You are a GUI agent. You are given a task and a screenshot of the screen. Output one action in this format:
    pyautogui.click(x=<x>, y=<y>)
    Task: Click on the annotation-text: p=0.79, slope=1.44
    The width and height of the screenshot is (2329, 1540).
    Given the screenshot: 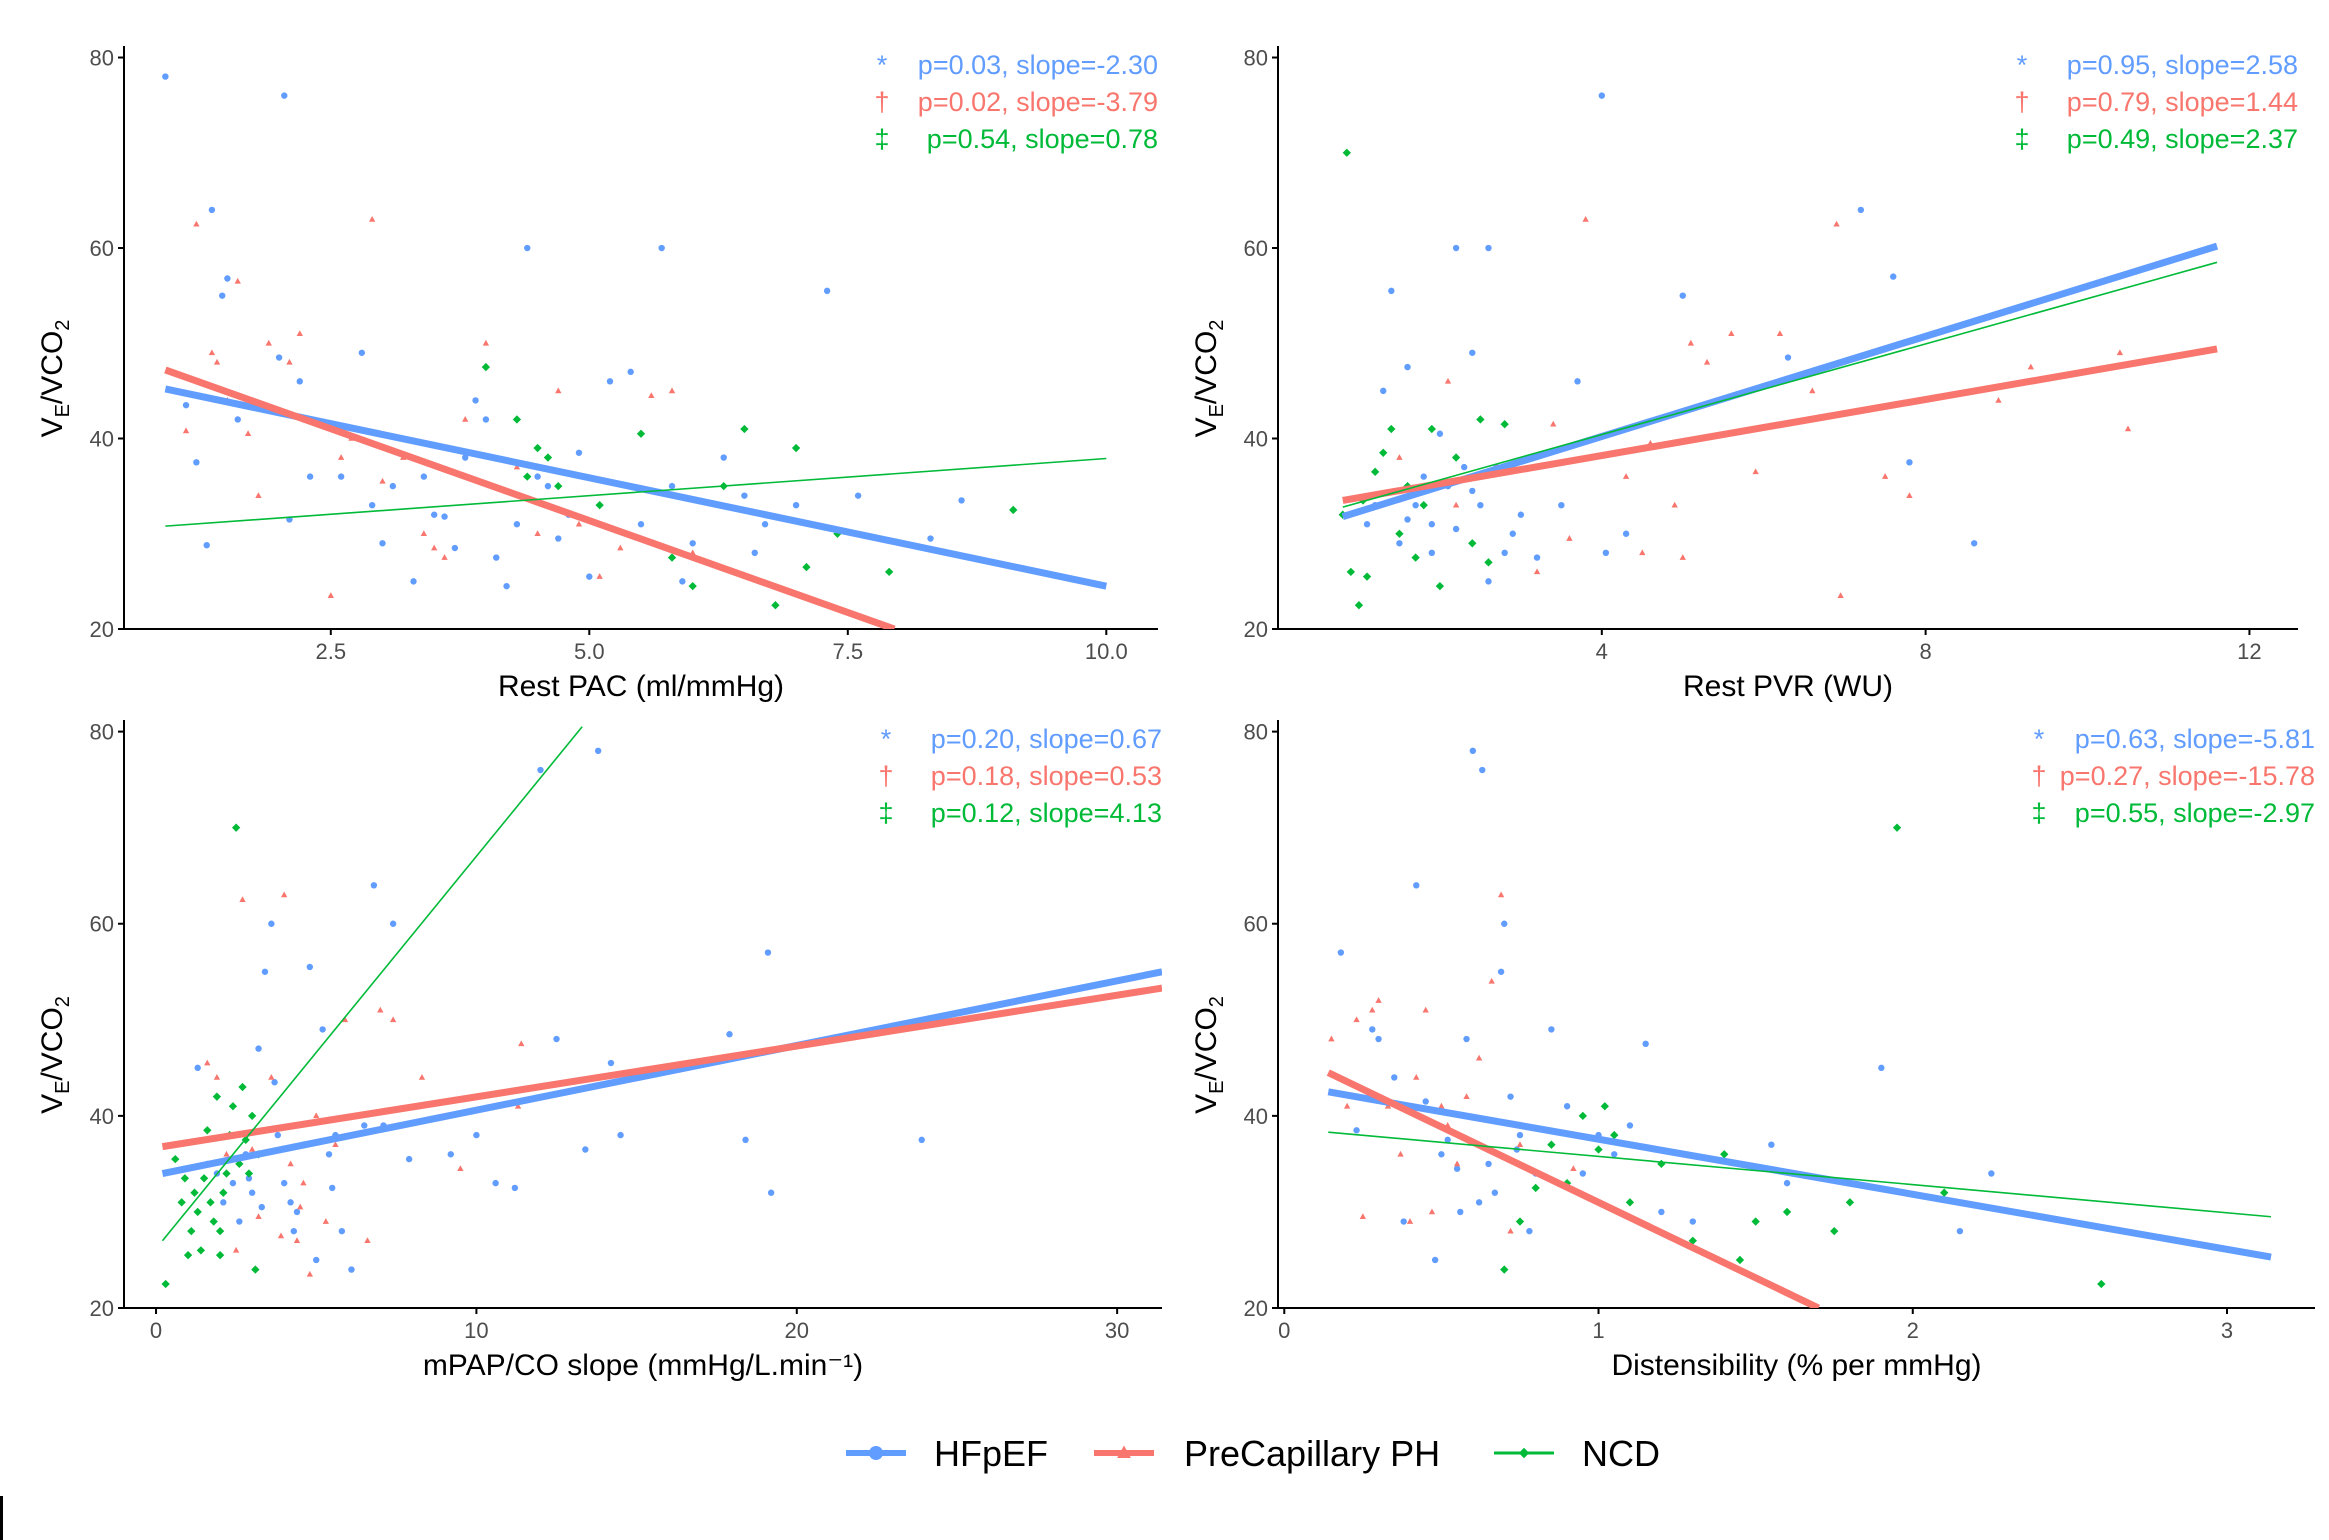 What is the action you would take?
    pyautogui.click(x=2182, y=102)
    